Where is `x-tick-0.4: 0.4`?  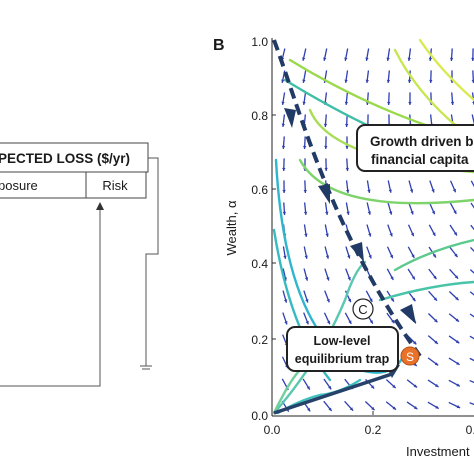 x-tick-0.4: 0.4 is located at coordinates (470, 430).